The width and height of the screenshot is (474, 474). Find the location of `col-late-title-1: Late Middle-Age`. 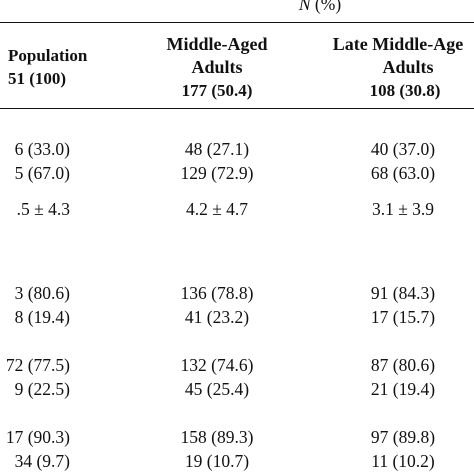

col-late-title-1: Late Middle-Age is located at coordinates (398, 44).